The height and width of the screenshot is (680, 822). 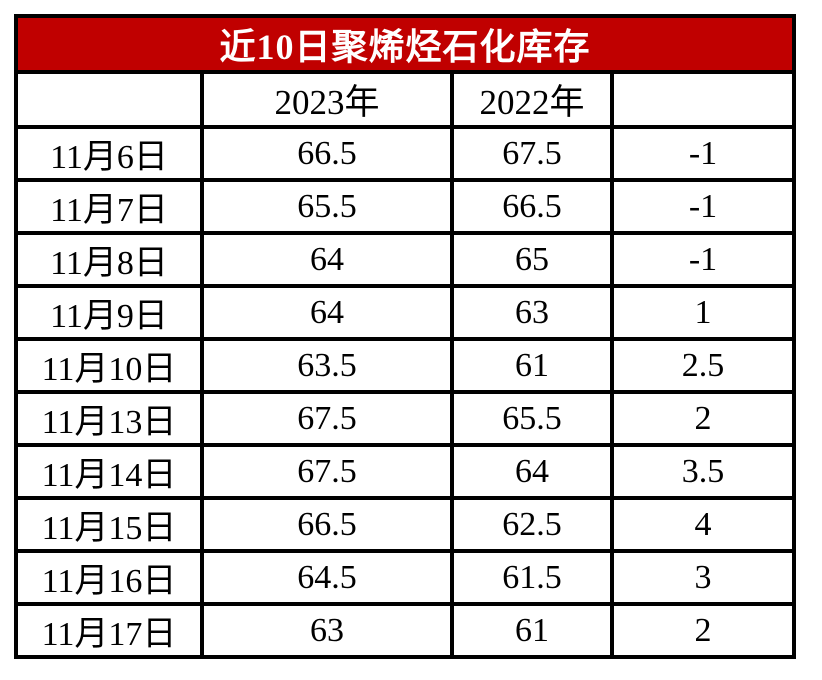 I want to click on table-row: 11月15日 66.5 62.5 4, so click(x=405, y=524).